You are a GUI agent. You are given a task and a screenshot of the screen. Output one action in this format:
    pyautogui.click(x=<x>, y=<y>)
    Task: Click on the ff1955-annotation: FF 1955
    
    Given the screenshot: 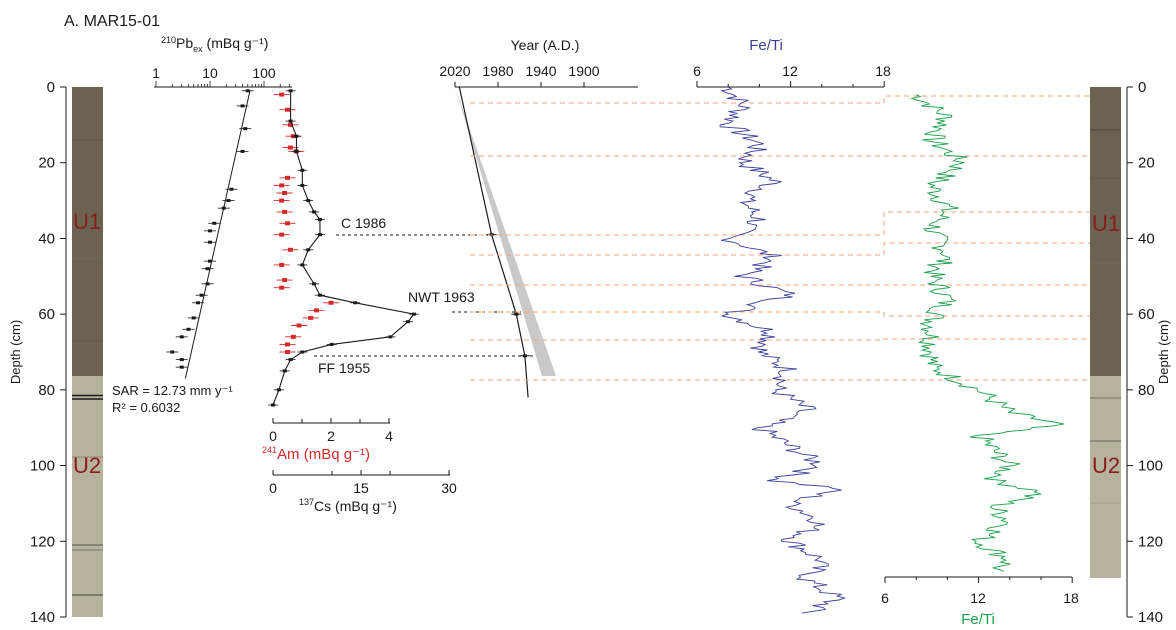 What is the action you would take?
    pyautogui.click(x=344, y=368)
    